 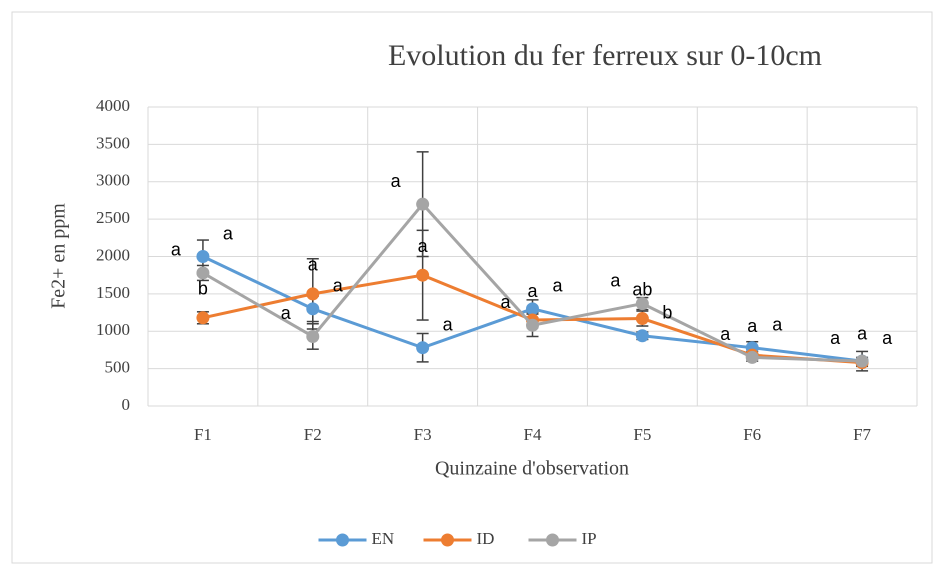 What do you see at coordinates (203, 434) in the screenshot?
I see `x-tick-label: F1` at bounding box center [203, 434].